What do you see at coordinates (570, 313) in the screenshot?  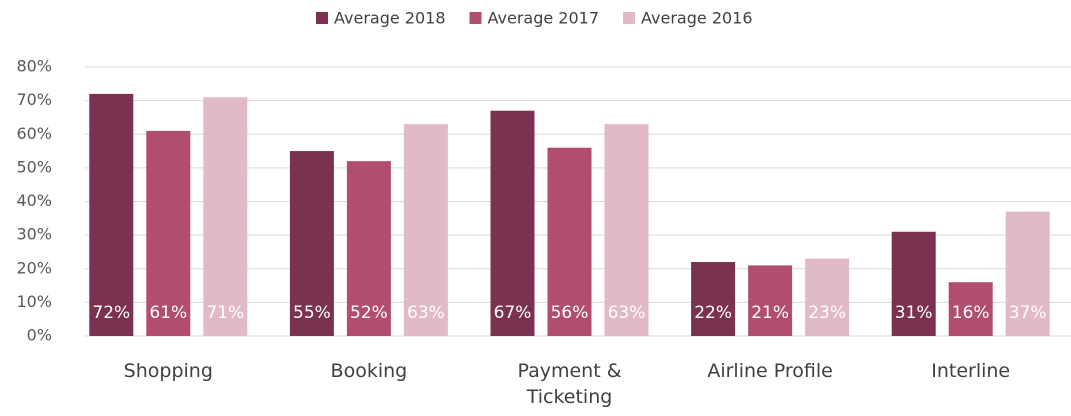 I see `data-label: 56%` at bounding box center [570, 313].